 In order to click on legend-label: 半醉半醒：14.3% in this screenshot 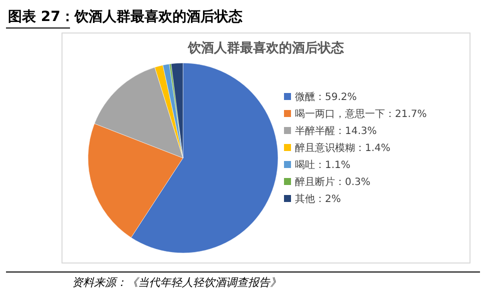, I will do `click(336, 131)`.